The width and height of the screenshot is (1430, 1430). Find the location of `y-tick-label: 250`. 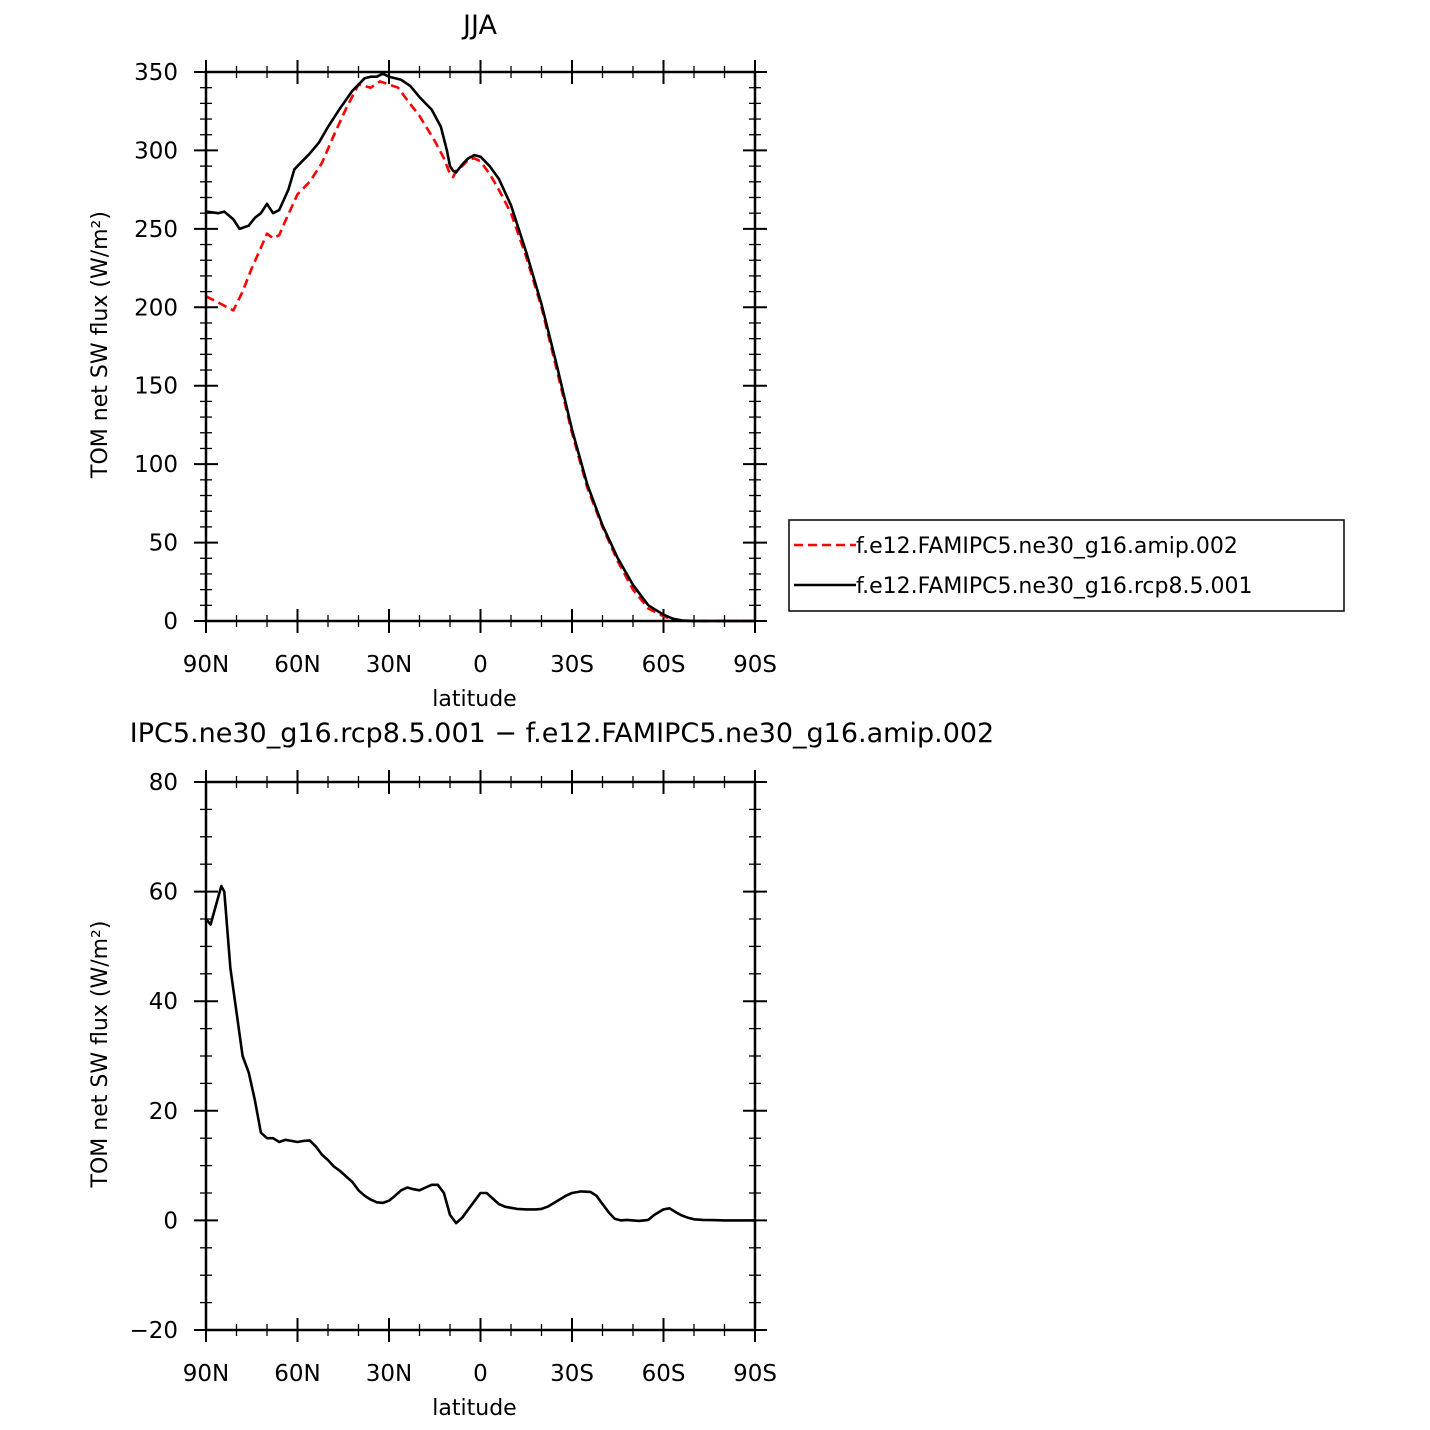

y-tick-label: 250 is located at coordinates (156, 230).